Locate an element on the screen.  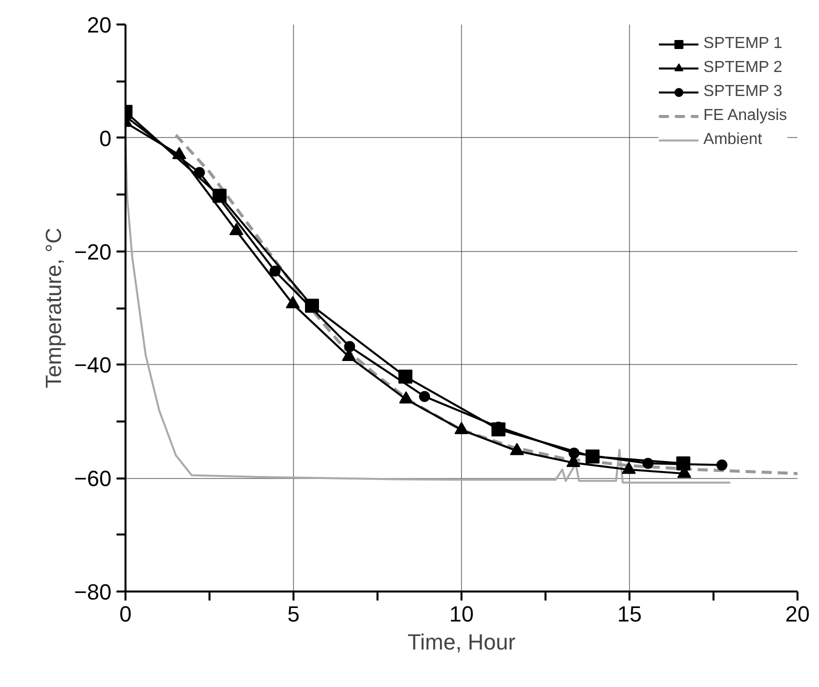
legend-label: FE Analysis is located at coordinates (745, 116).